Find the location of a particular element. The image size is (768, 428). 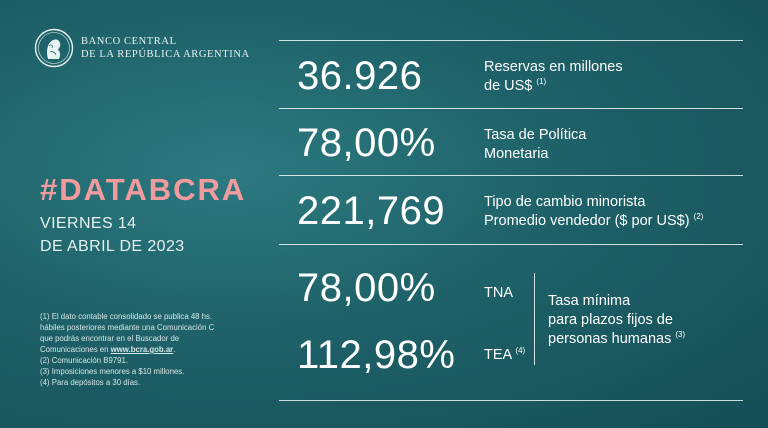

date-line2: DE ABRIL DE 2023 is located at coordinates (112, 246).